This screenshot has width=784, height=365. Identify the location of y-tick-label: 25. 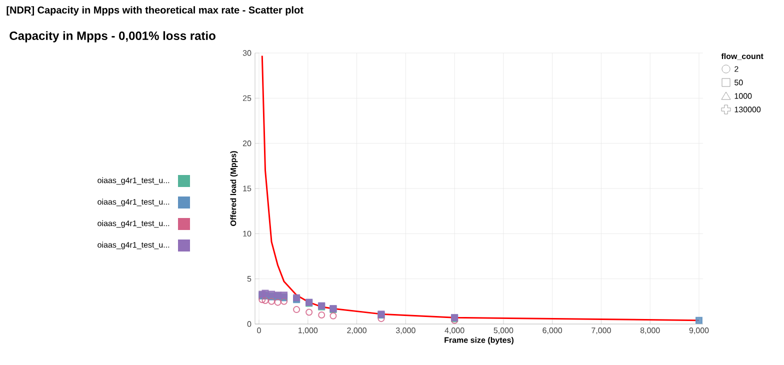
(247, 98).